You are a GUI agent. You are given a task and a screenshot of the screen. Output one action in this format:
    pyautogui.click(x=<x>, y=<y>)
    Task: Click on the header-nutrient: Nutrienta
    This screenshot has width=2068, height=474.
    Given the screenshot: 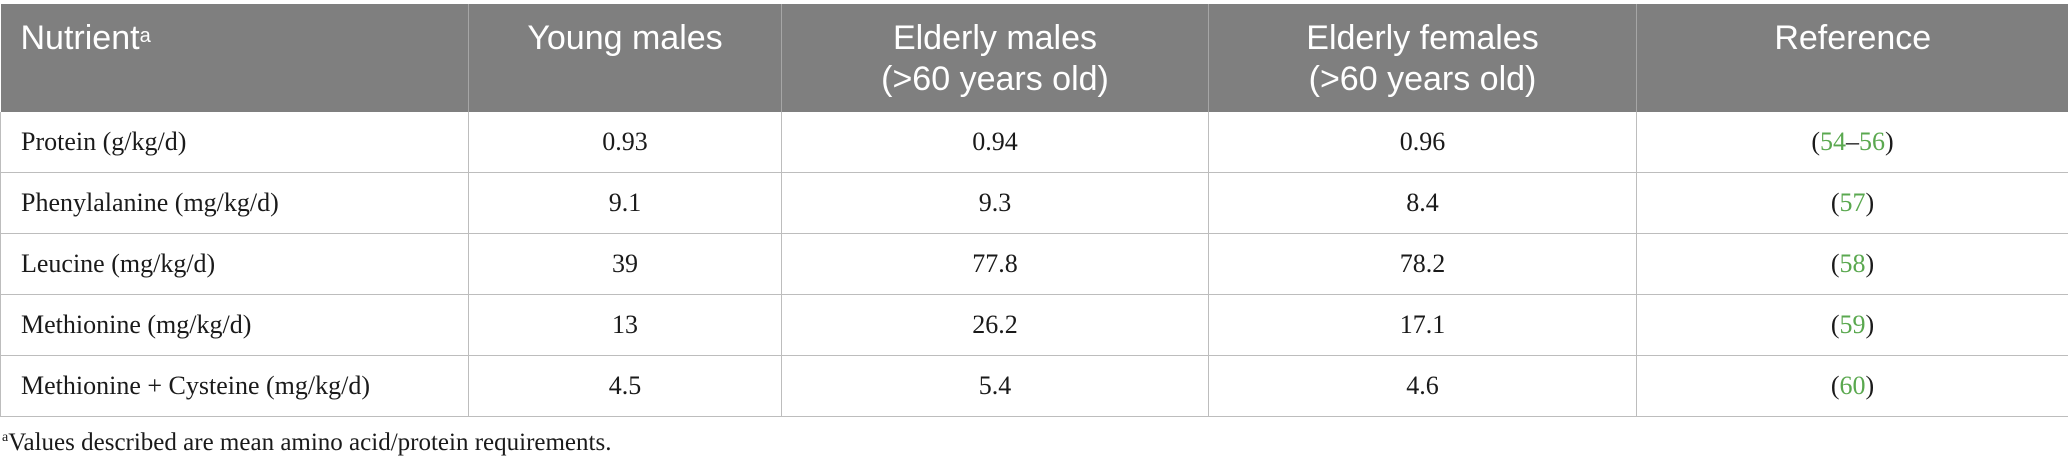 What is the action you would take?
    pyautogui.click(x=234, y=58)
    